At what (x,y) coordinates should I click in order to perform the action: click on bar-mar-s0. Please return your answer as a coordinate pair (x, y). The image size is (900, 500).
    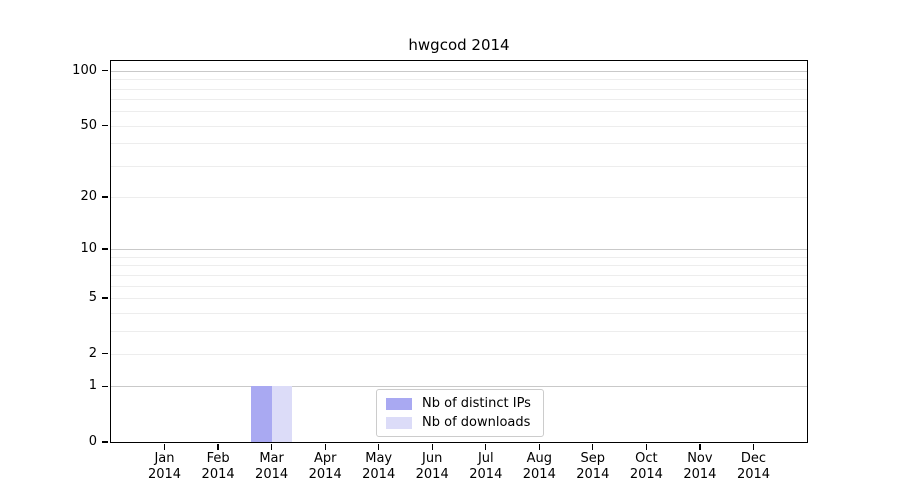
    Looking at the image, I should click on (261, 414).